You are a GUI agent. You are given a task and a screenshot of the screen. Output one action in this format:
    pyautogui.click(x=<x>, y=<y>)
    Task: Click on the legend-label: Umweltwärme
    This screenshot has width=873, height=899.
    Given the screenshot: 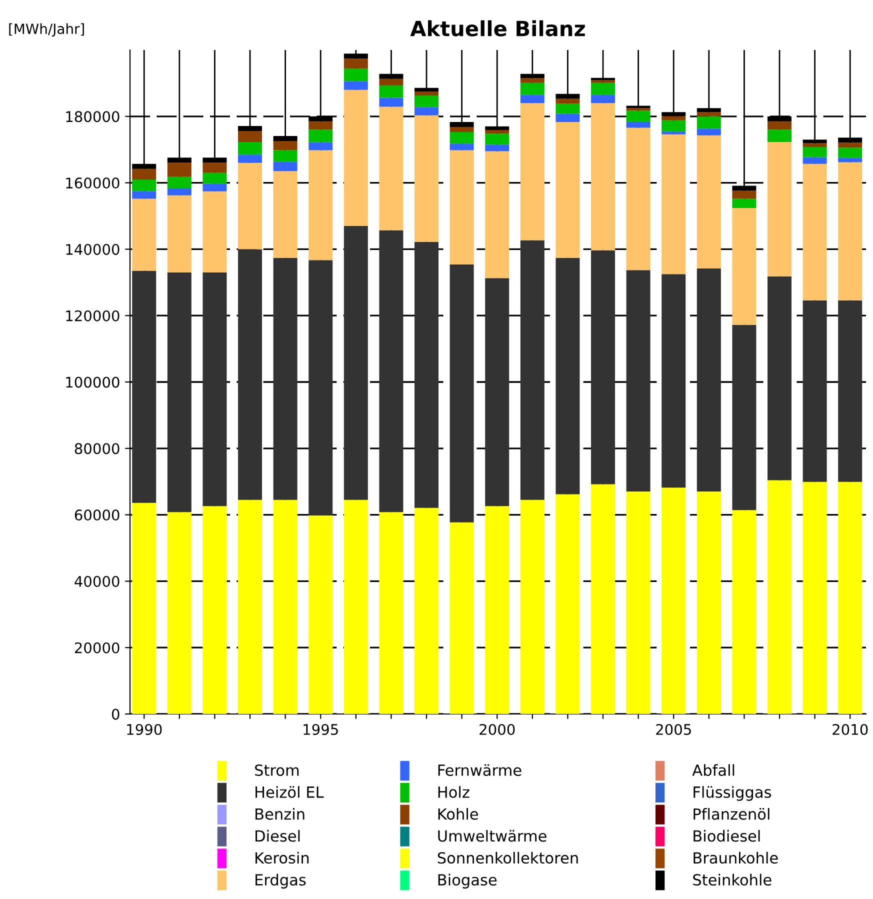 What is the action you would take?
    pyautogui.click(x=492, y=836)
    